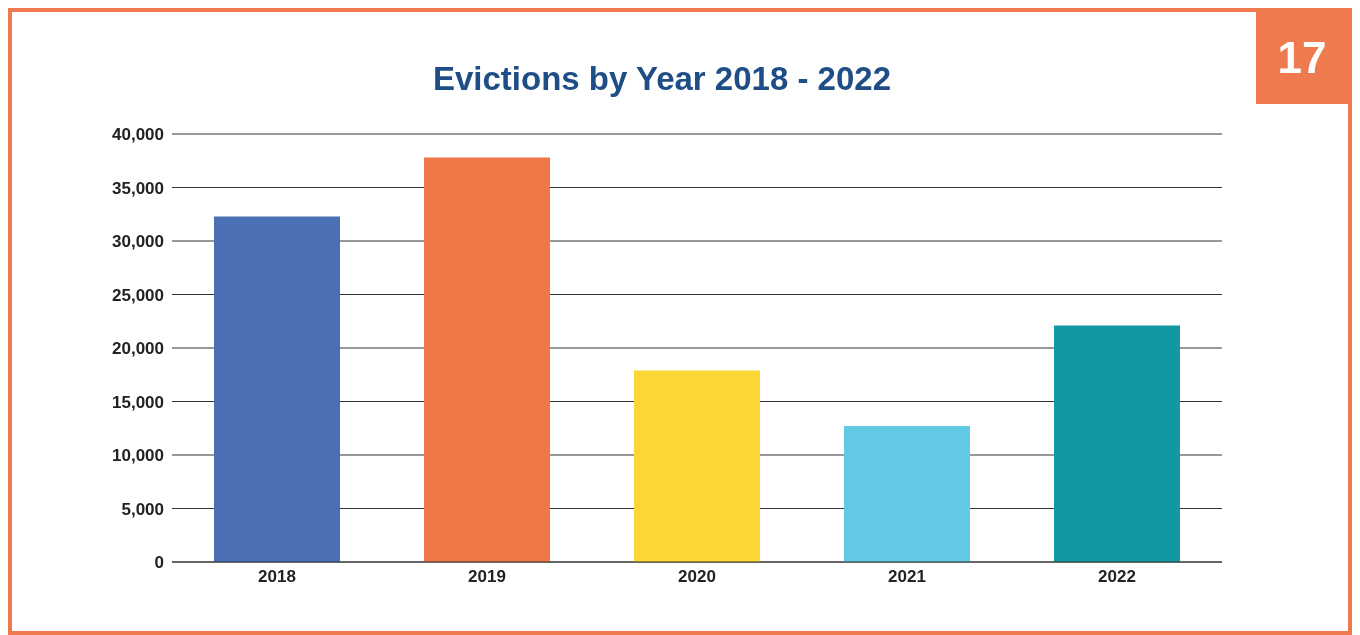 This screenshot has width=1360, height=635. Describe the element at coordinates (138, 402) in the screenshot. I see `y-tick-label: 15,000` at that location.